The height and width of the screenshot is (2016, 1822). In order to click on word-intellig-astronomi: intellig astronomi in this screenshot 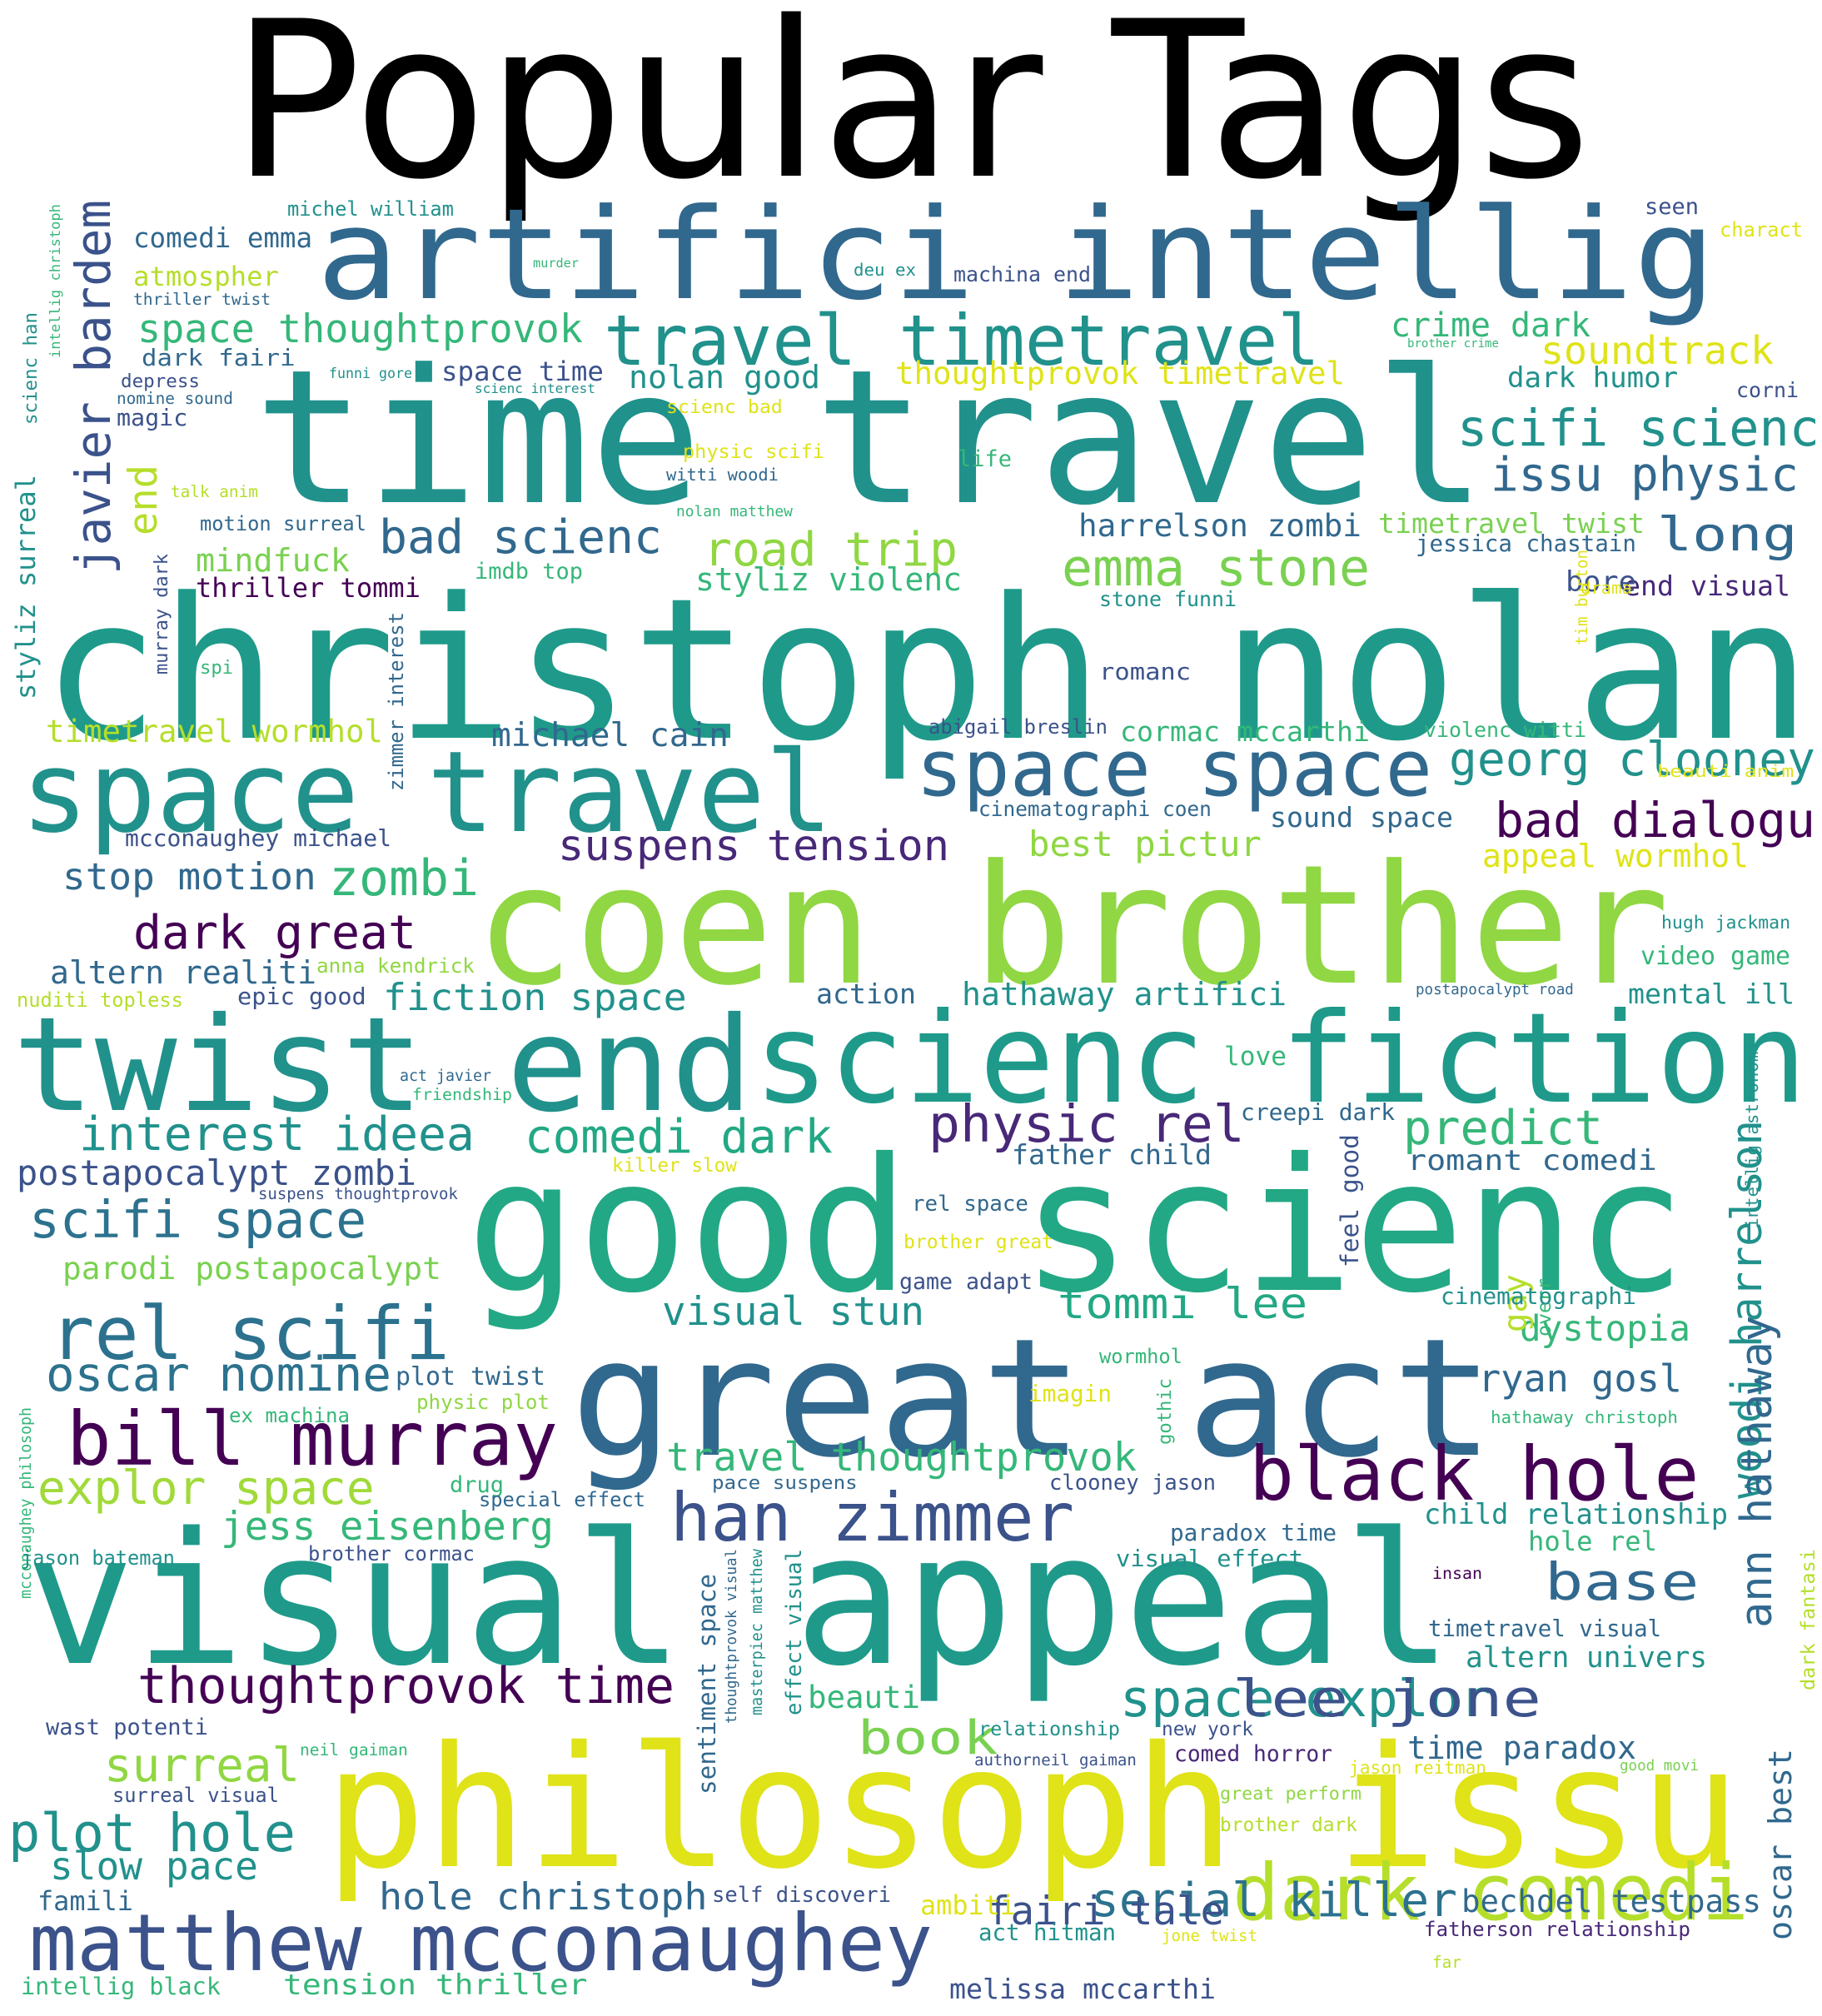, I will do `click(1752, 1135)`.